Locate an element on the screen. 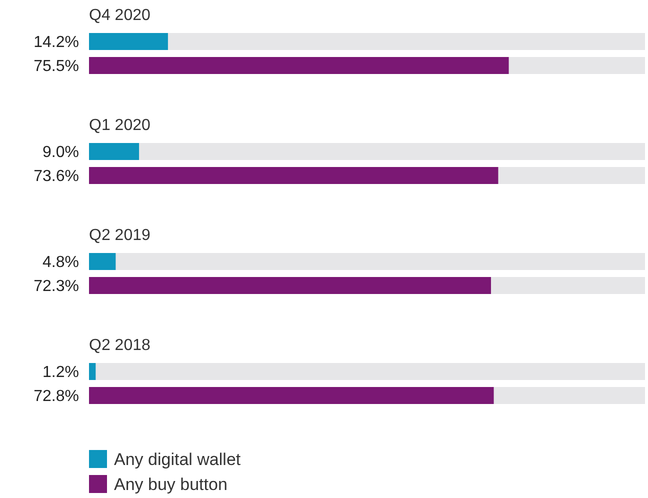 This screenshot has height=498, width=648. legend-label: Any digital wallet is located at coordinates (177, 459).